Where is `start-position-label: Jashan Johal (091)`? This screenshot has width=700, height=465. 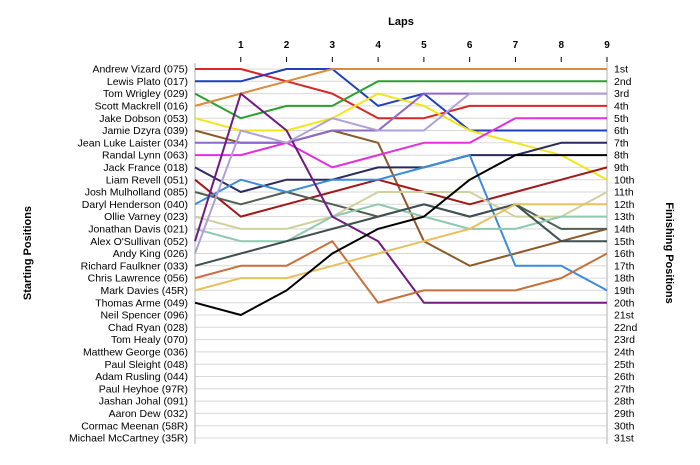
start-position-label: Jashan Johal (091) is located at coordinates (143, 402).